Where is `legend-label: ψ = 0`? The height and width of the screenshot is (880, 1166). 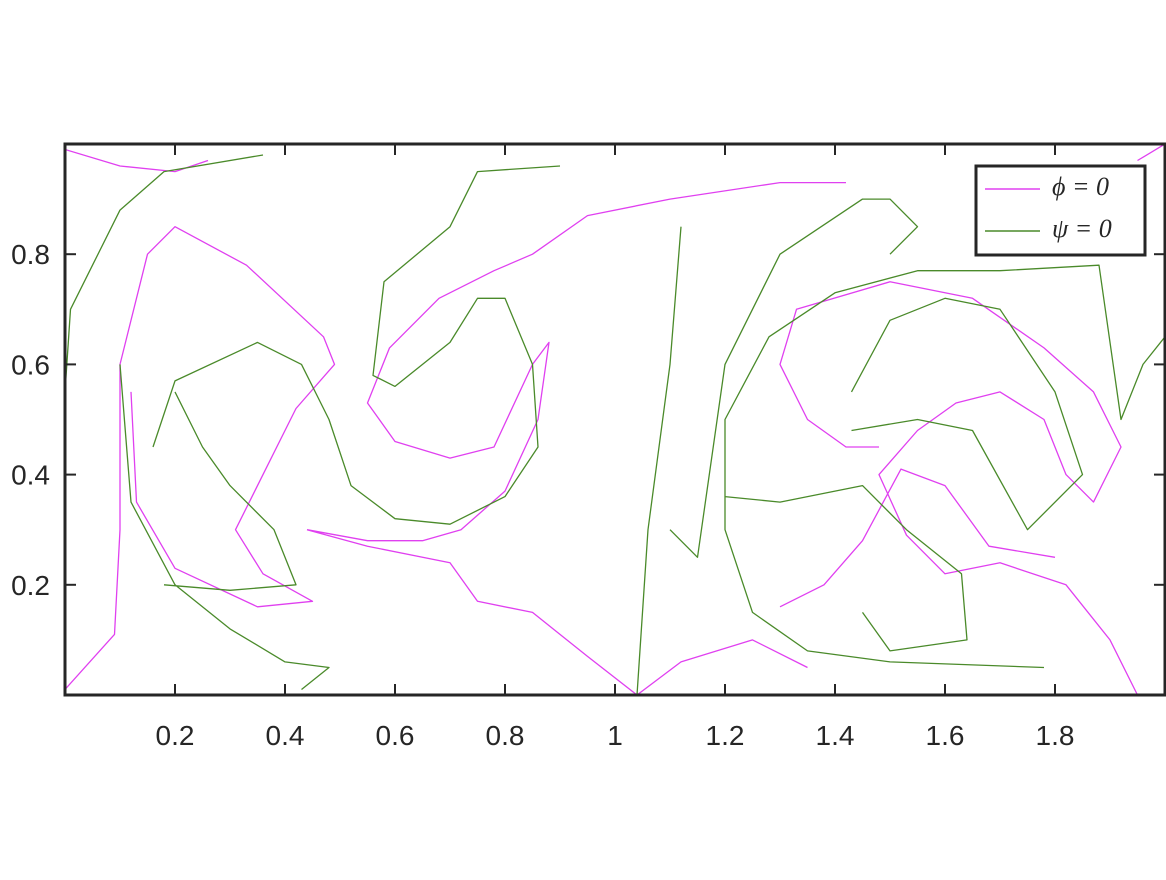 legend-label: ψ = 0 is located at coordinates (1082, 228).